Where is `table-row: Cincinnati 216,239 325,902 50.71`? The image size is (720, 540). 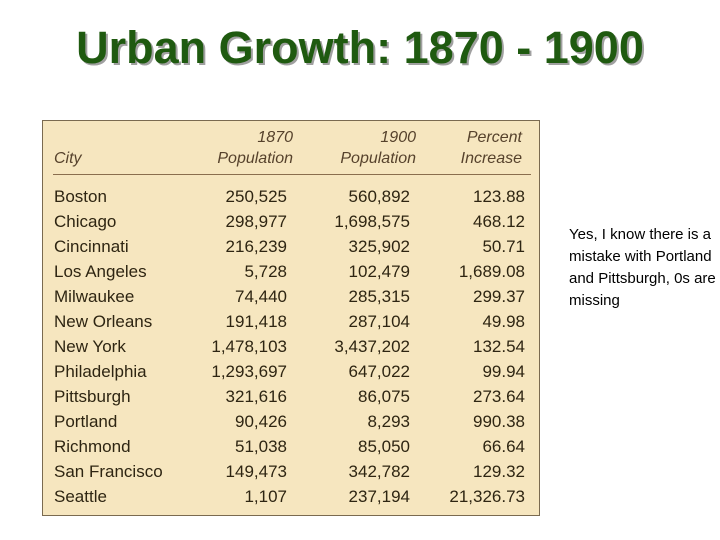
table-row: Cincinnati 216,239 325,902 50.71 is located at coordinates (292, 246).